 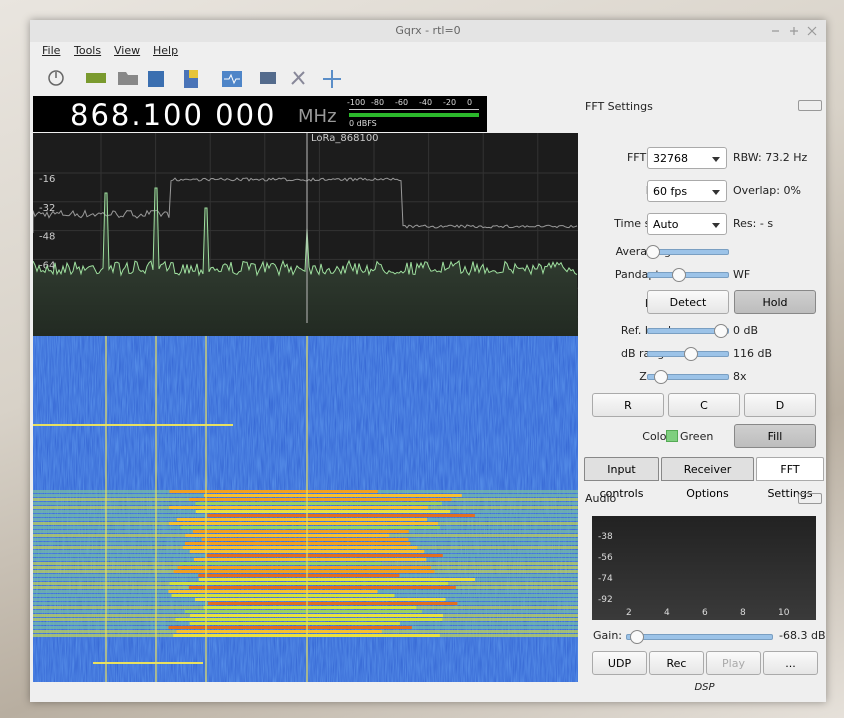 I want to click on field-label: Color, so click(x=656, y=436).